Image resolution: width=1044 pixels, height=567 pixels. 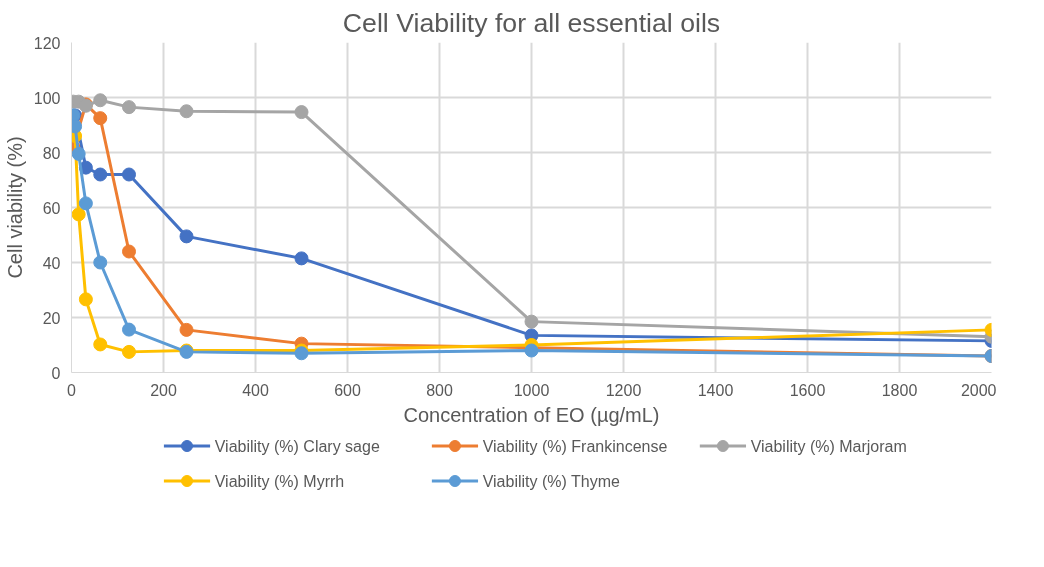 What do you see at coordinates (715, 390) in the screenshot?
I see `x-tick-label: 1400` at bounding box center [715, 390].